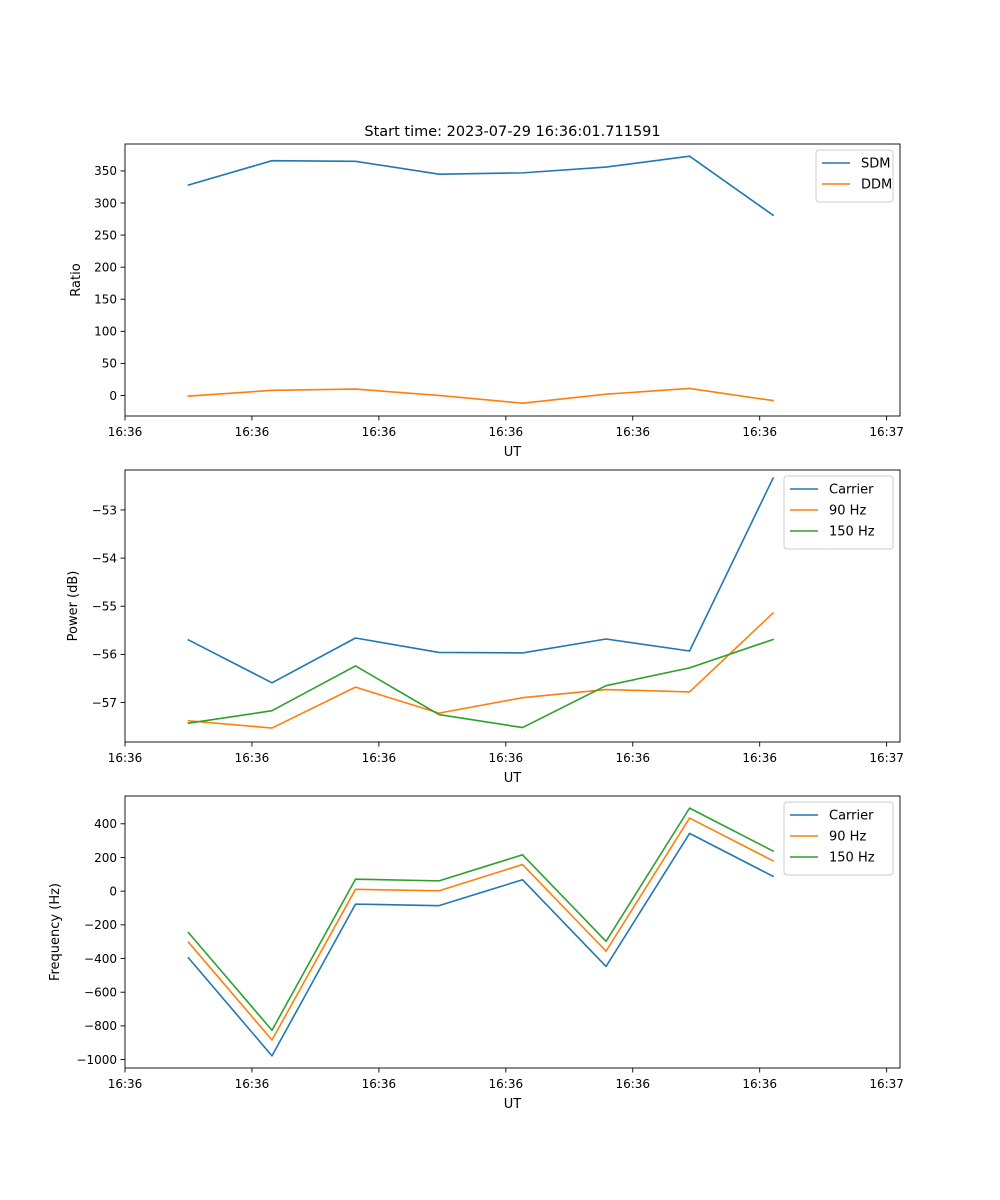 This screenshot has height=1200, width=1000. Describe the element at coordinates (104, 655) in the screenshot. I see `y-tick-label: −56` at that location.